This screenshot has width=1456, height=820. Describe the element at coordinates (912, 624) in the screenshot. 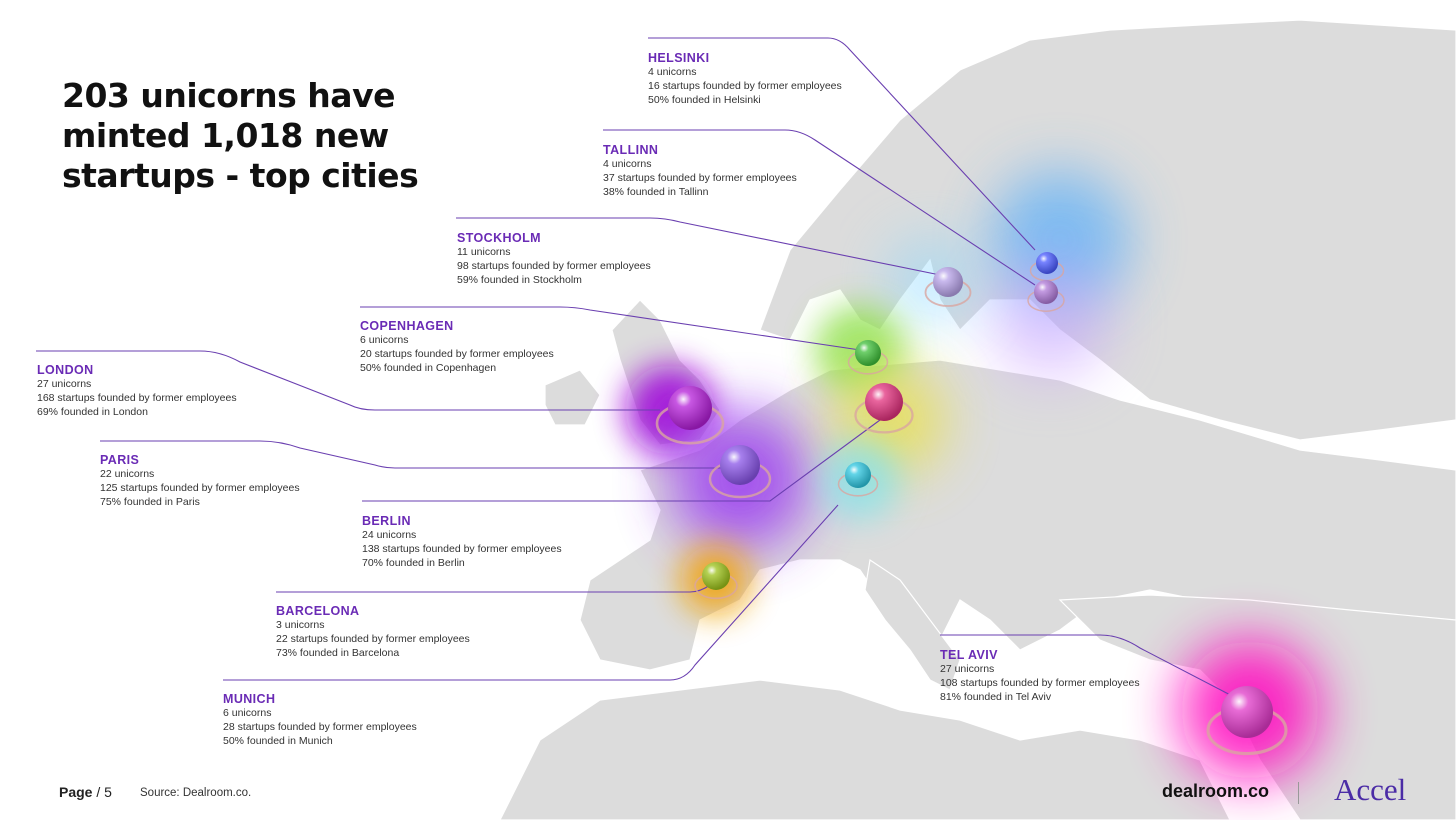

I see `land-italy` at that location.